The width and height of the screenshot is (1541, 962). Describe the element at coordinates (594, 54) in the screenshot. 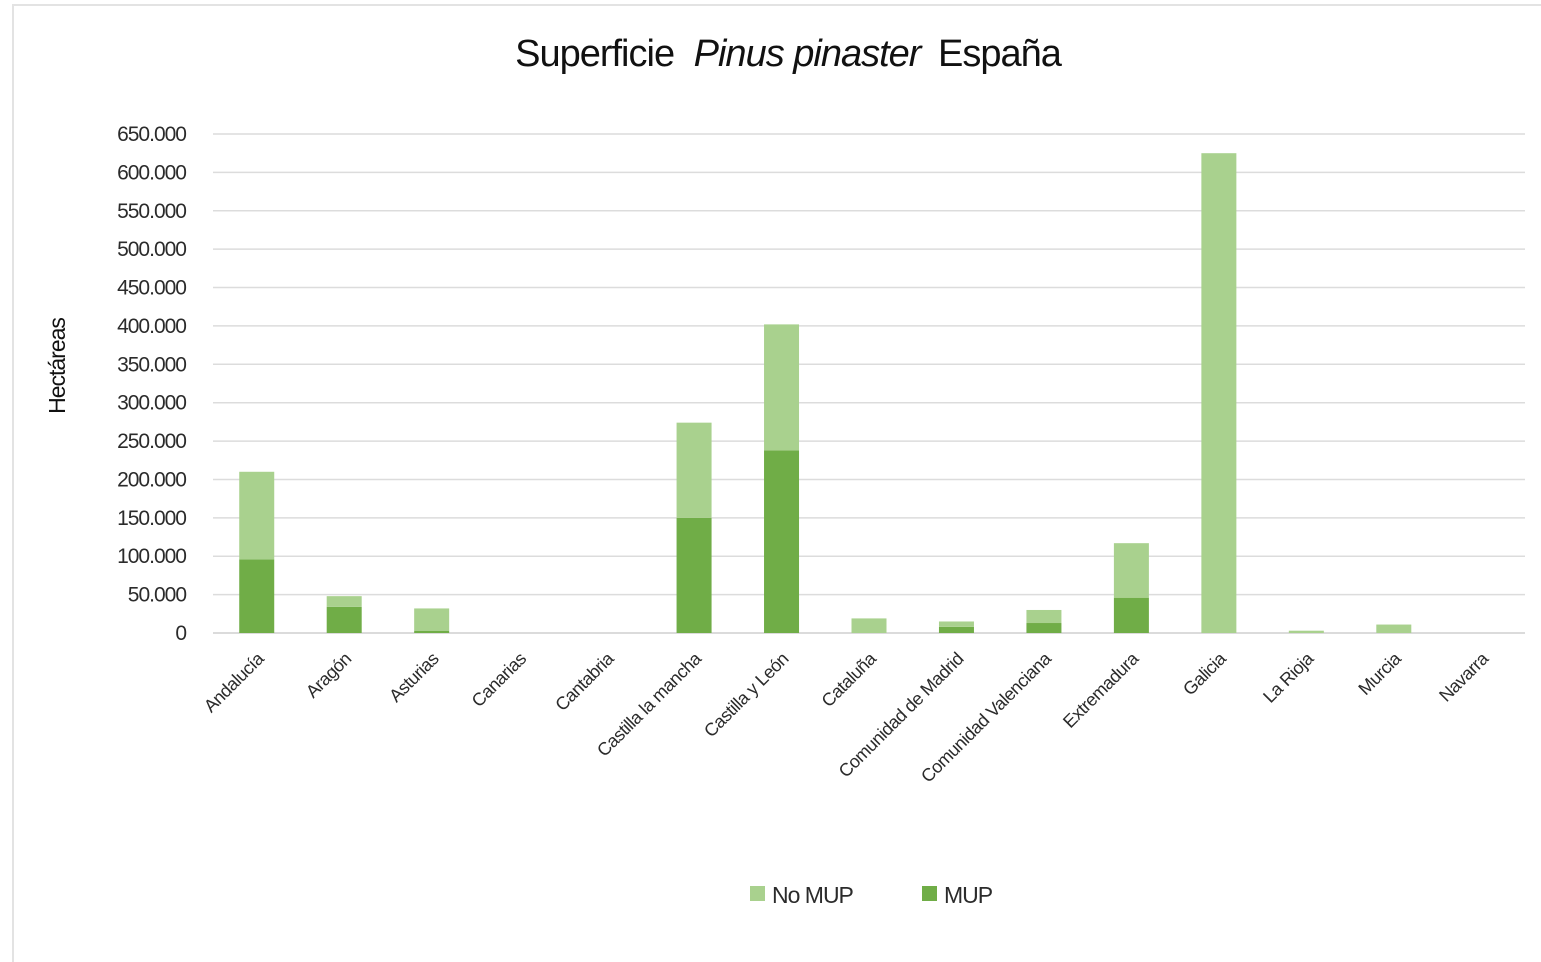

I see `chart-title-prefix: Superficie` at that location.